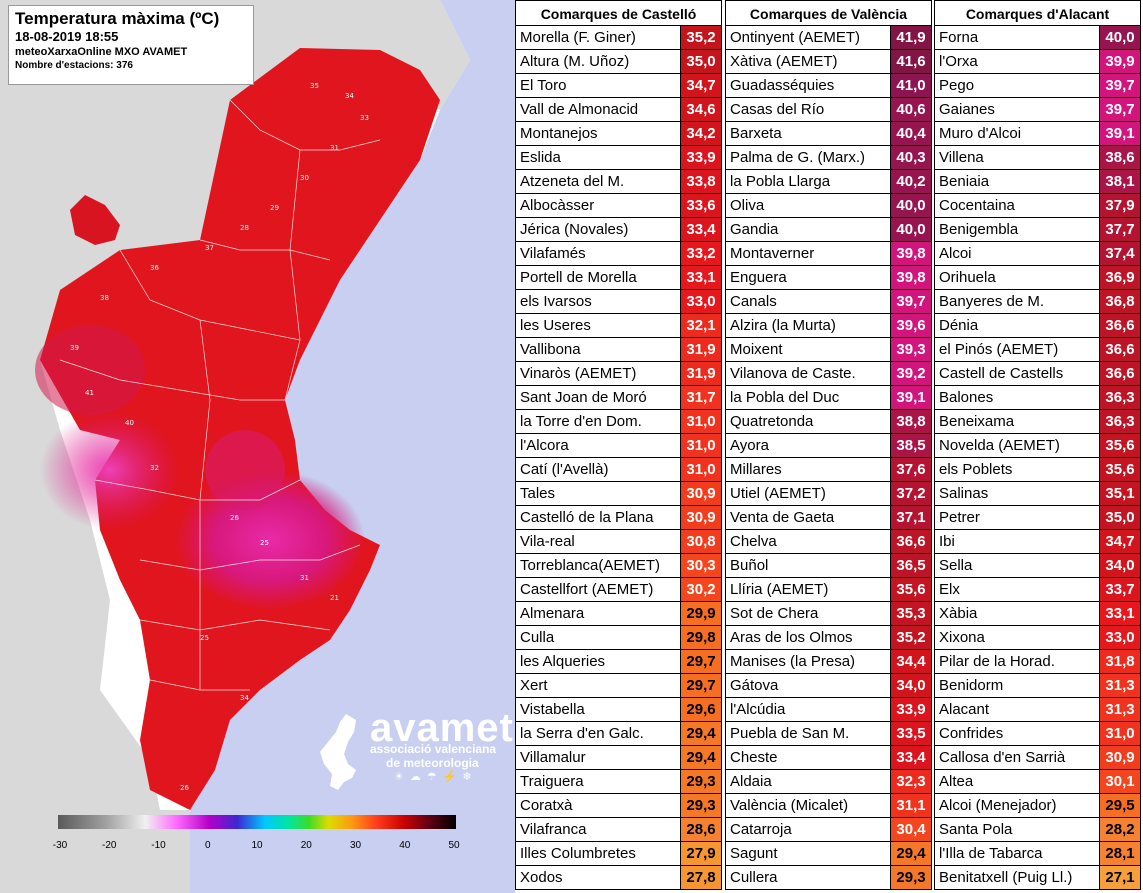  What do you see at coordinates (808, 853) in the screenshot?
I see `station-name: Sagunt` at bounding box center [808, 853].